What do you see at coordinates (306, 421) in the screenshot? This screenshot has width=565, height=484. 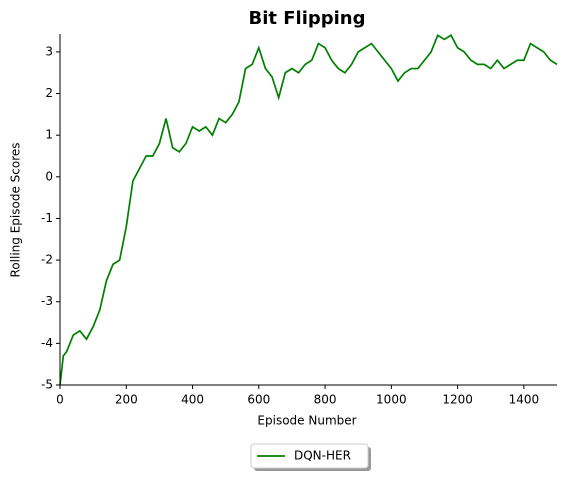 I see `x-axis-label: Episode Number` at bounding box center [306, 421].